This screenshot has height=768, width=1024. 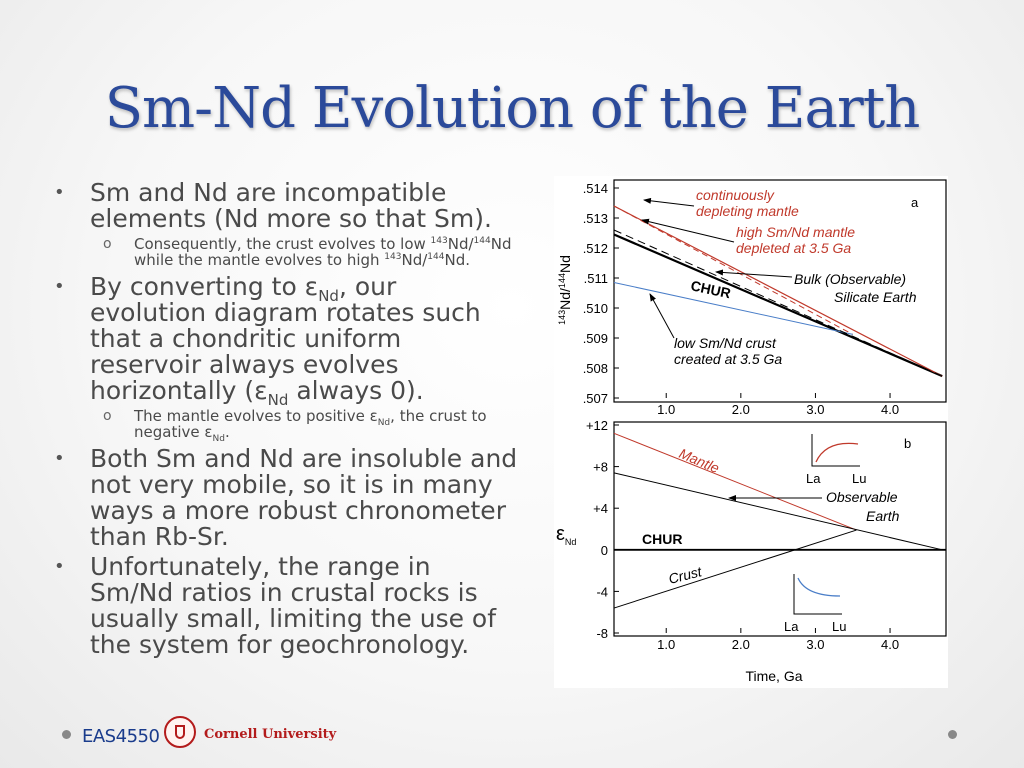 I want to click on annot-crust: Crust, so click(x=685, y=575).